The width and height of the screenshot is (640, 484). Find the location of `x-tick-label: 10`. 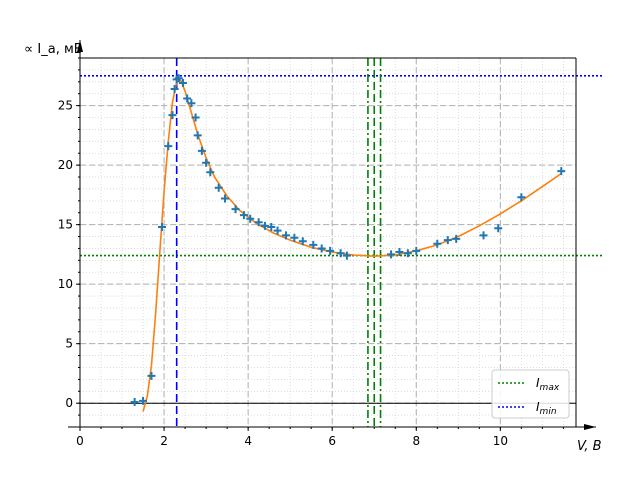

x-tick-label: 10 is located at coordinates (500, 441).